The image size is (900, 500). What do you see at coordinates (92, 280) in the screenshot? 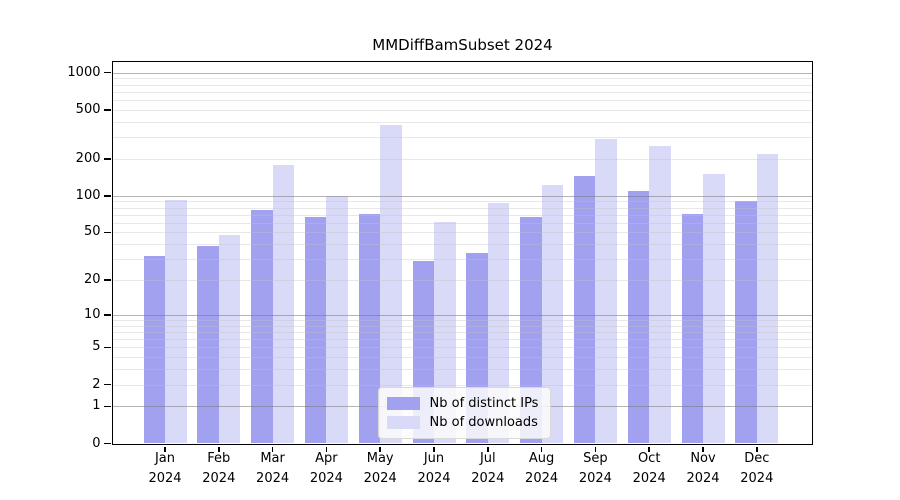
I see `y-tick-label-20: 20` at bounding box center [92, 280].